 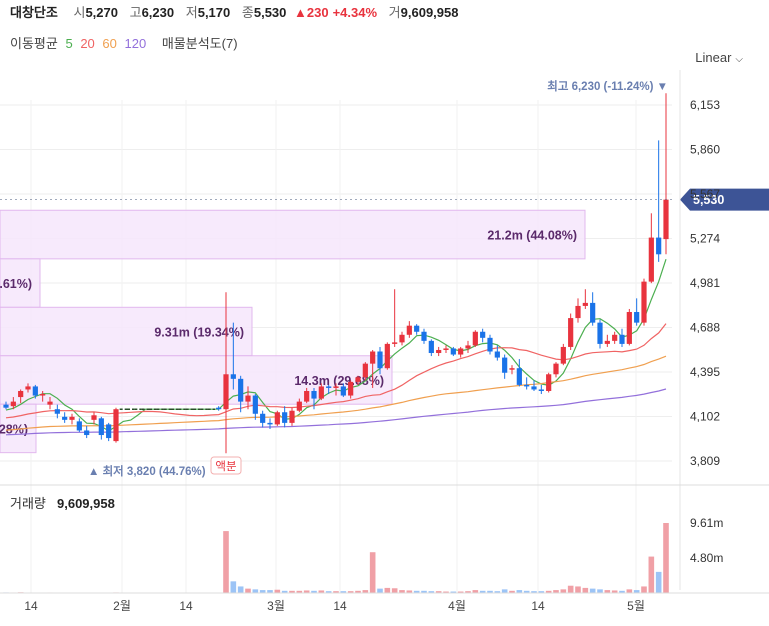 I want to click on price-tick-label: 5,860, so click(x=705, y=150).